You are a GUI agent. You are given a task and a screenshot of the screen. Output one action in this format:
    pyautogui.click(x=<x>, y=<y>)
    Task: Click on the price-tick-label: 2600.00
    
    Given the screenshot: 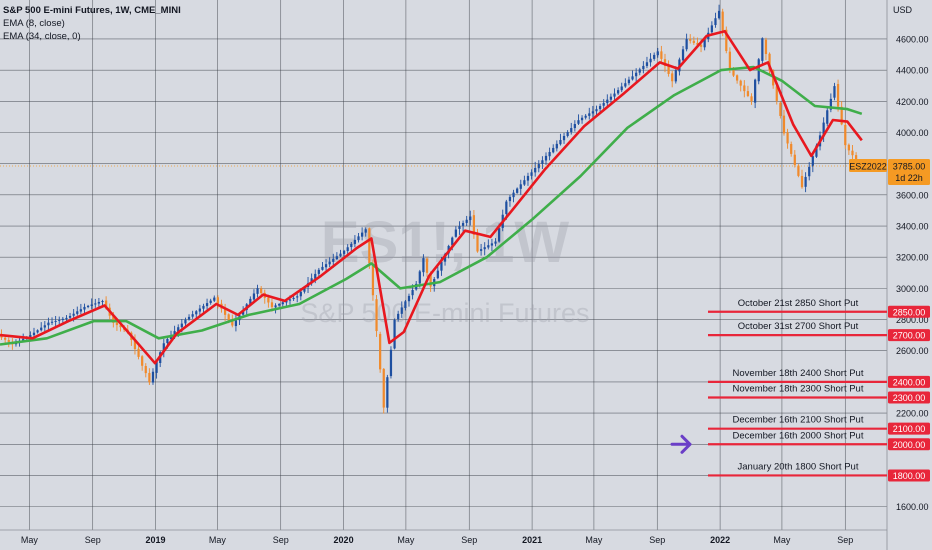 What is the action you would take?
    pyautogui.click(x=912, y=351)
    